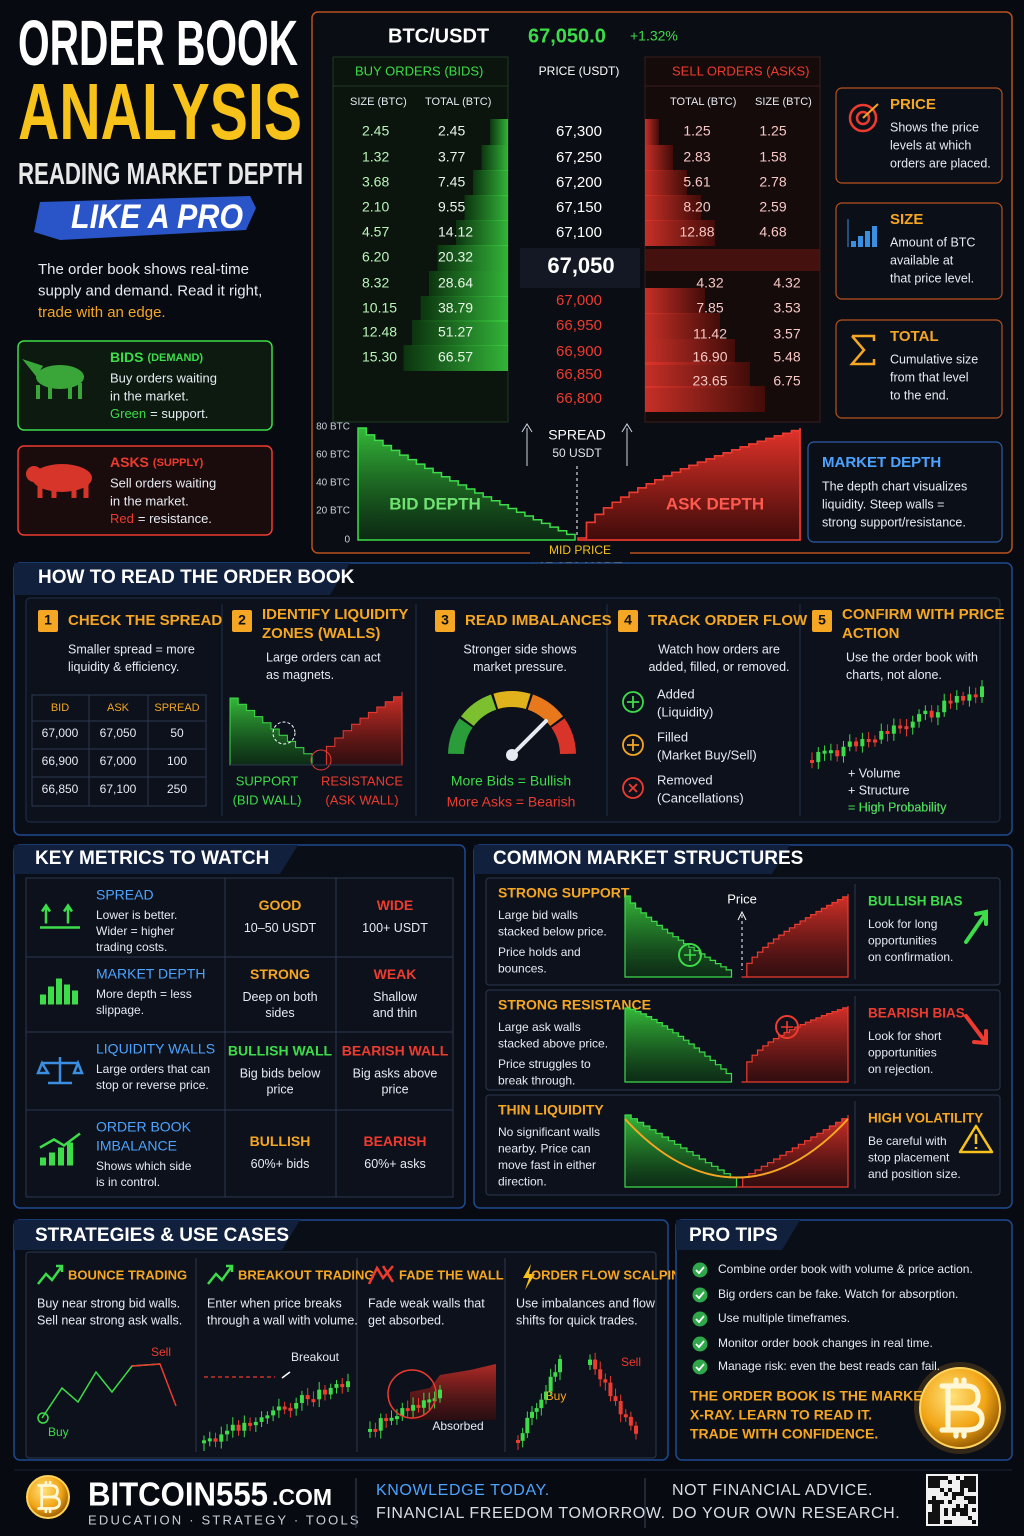 This screenshot has height=1536, width=1024. I want to click on highlight-ring, so click(787, 1027).